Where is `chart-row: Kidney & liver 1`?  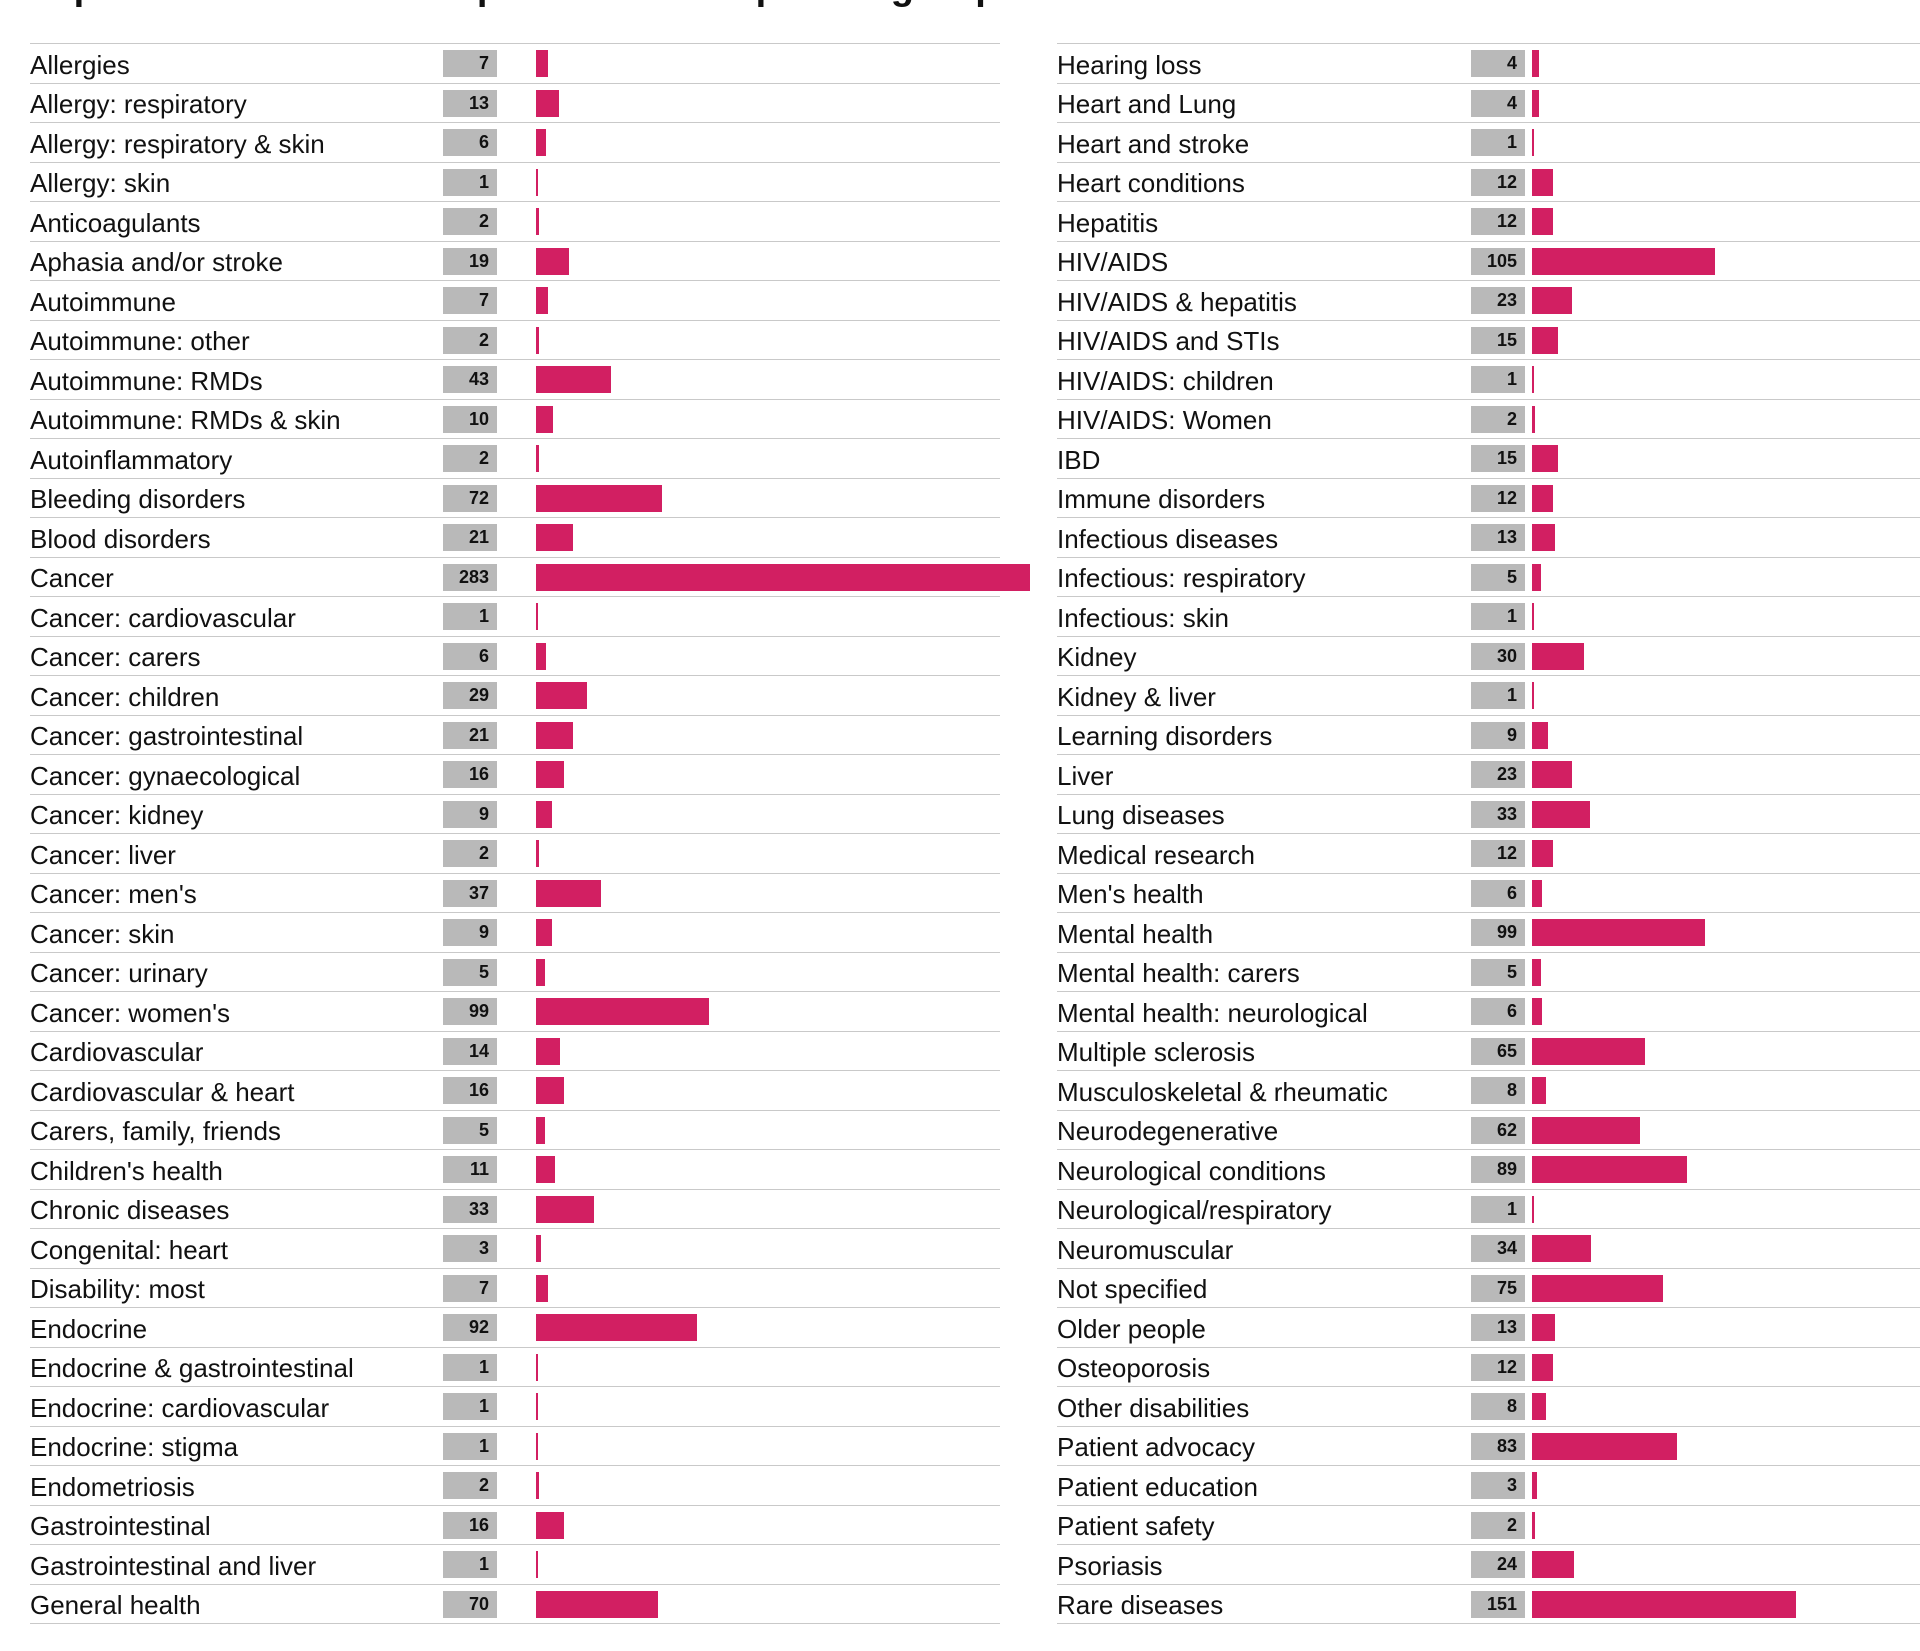 chart-row: Kidney & liver 1 is located at coordinates (1488, 696).